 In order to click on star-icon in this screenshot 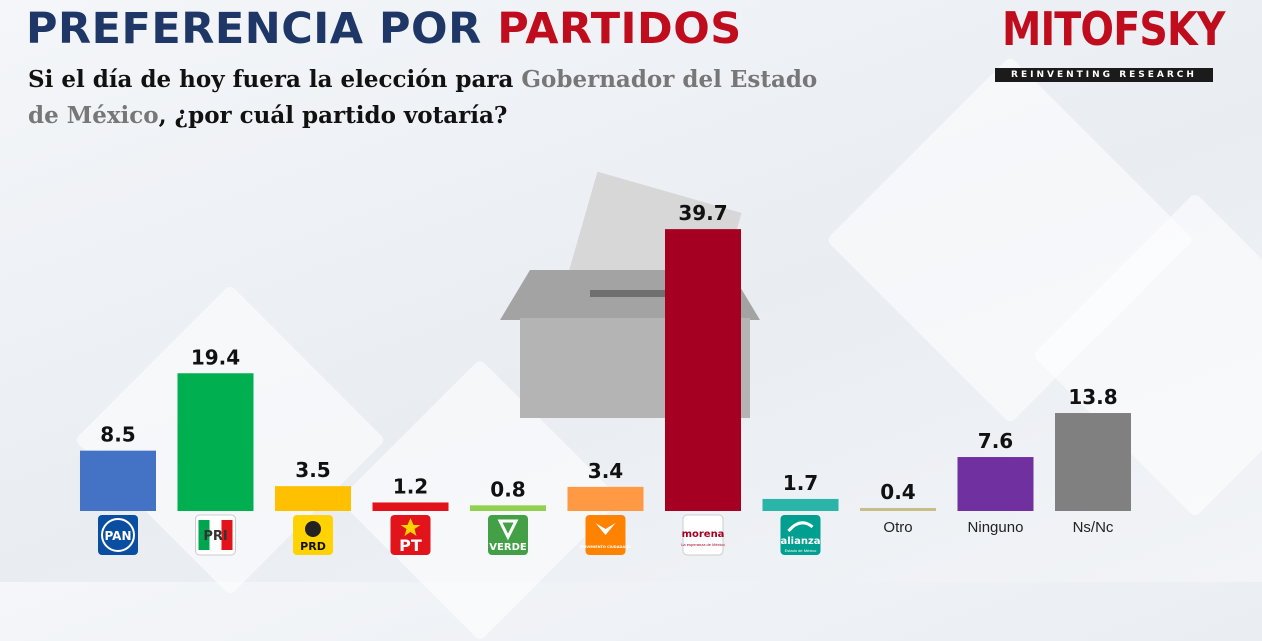, I will do `click(410, 527)`.